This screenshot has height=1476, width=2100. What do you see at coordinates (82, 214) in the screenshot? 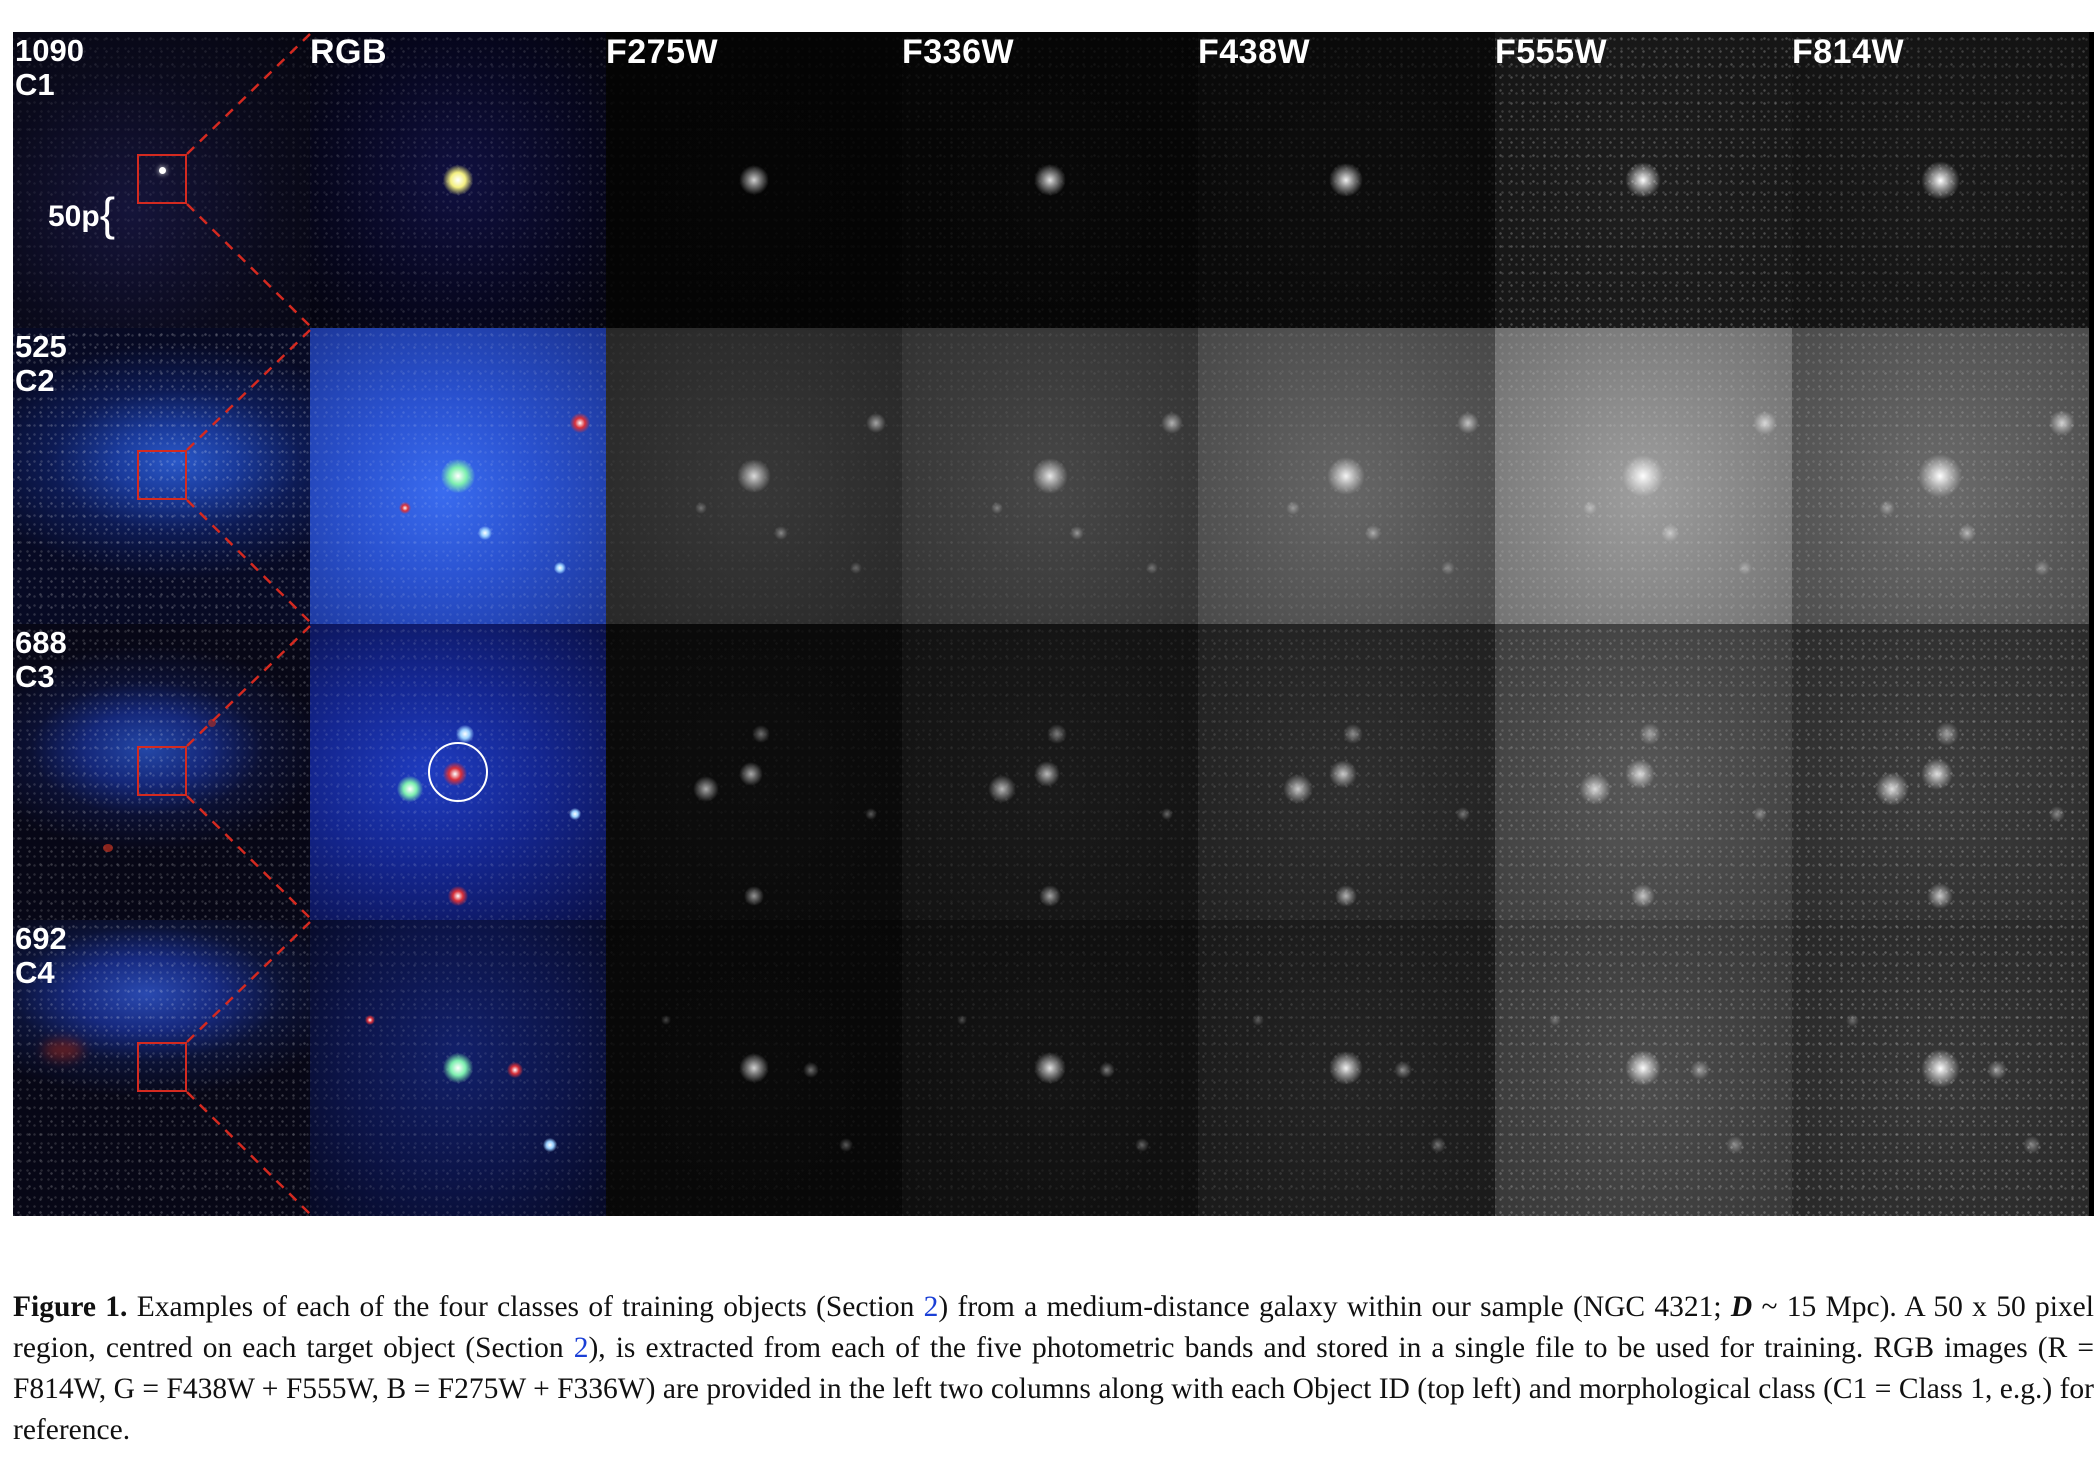
I see `scale-indicator: 50p{` at bounding box center [82, 214].